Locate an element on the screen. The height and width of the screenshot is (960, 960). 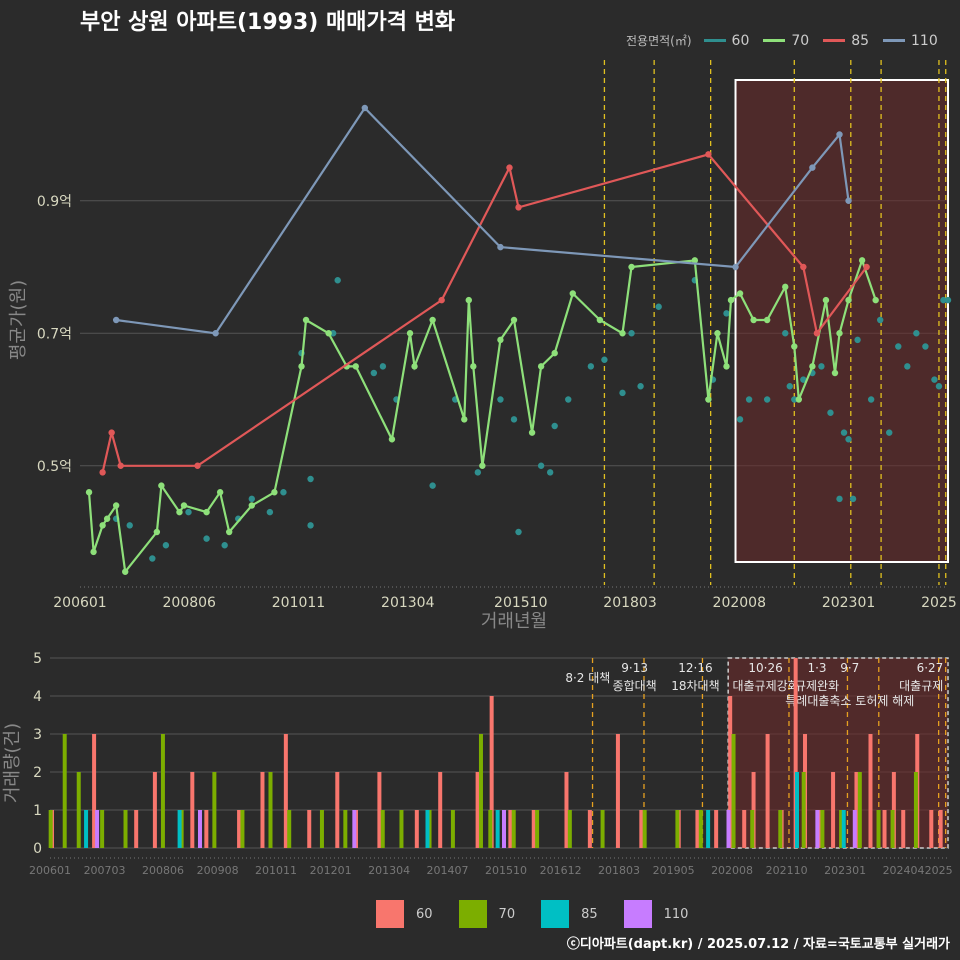
policy-label-text: 규제완화 is located at coordinates (817, 686).